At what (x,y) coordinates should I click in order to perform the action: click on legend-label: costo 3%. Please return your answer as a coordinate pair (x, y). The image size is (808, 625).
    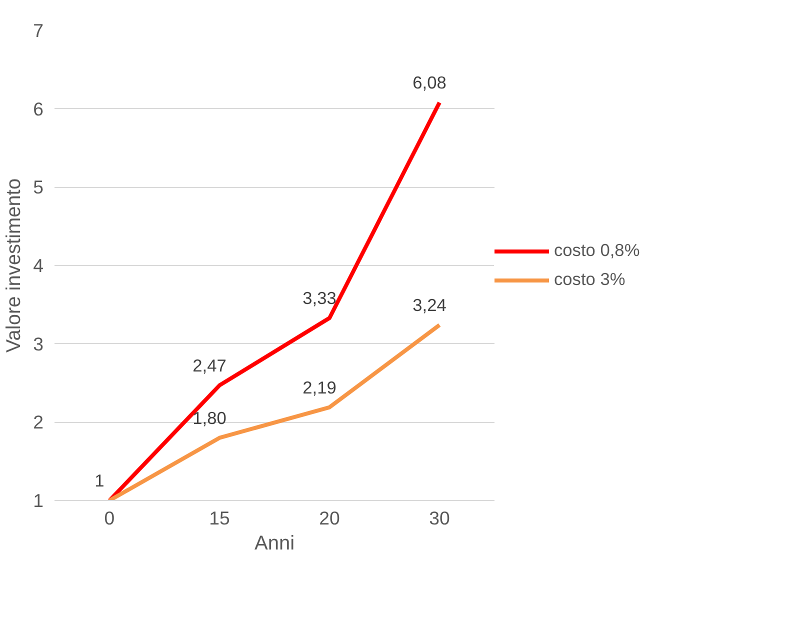
    Looking at the image, I should click on (590, 279).